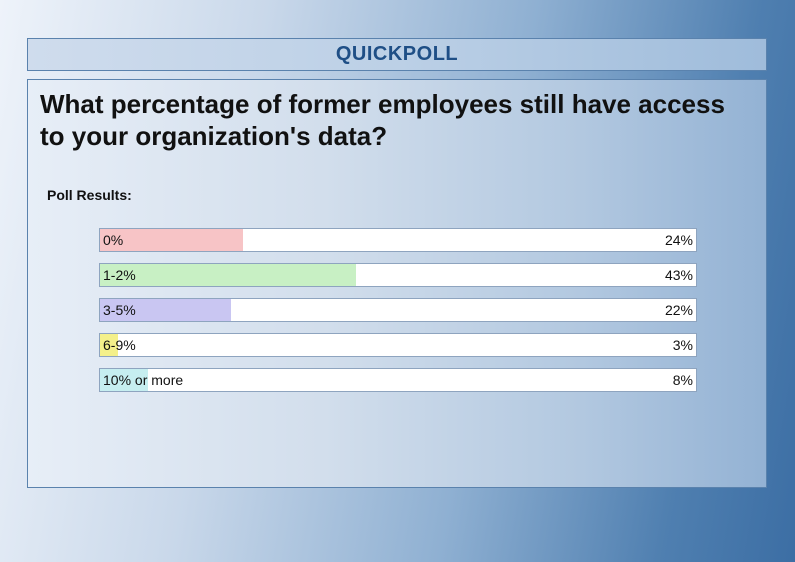  Describe the element at coordinates (398, 345) in the screenshot. I see `poll-bar-row: 6-9% 3%` at that location.